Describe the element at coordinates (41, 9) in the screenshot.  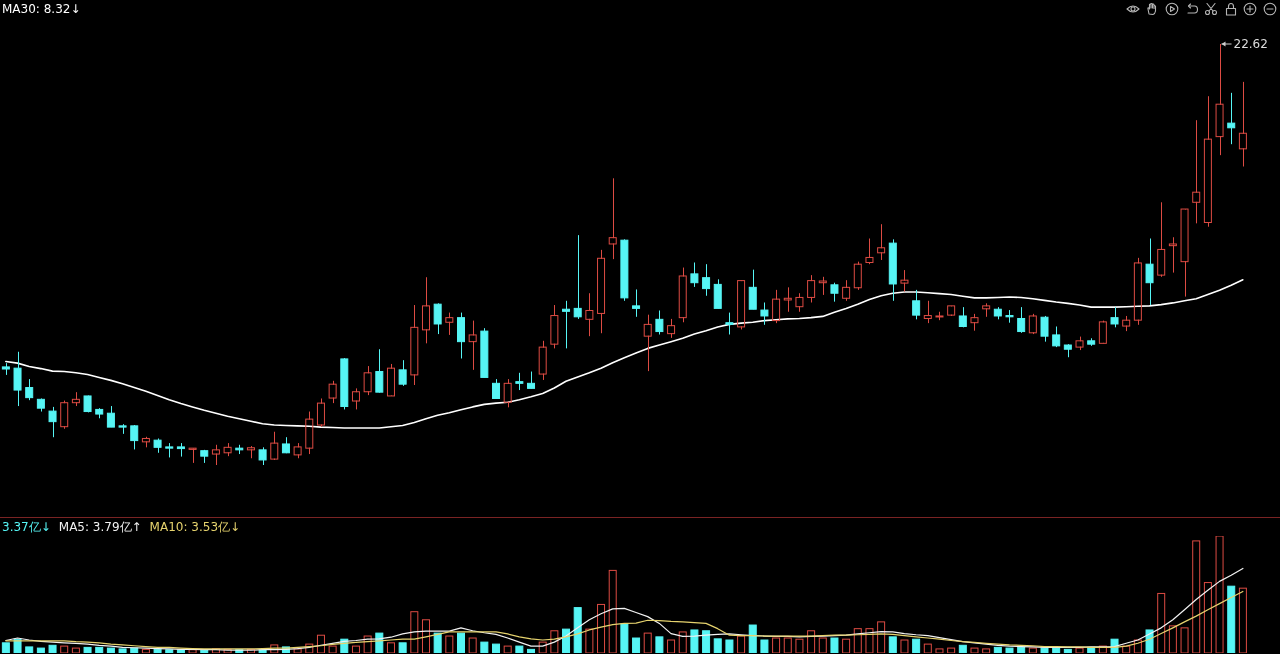
I see `text: MA30: 8.32↓` at that location.